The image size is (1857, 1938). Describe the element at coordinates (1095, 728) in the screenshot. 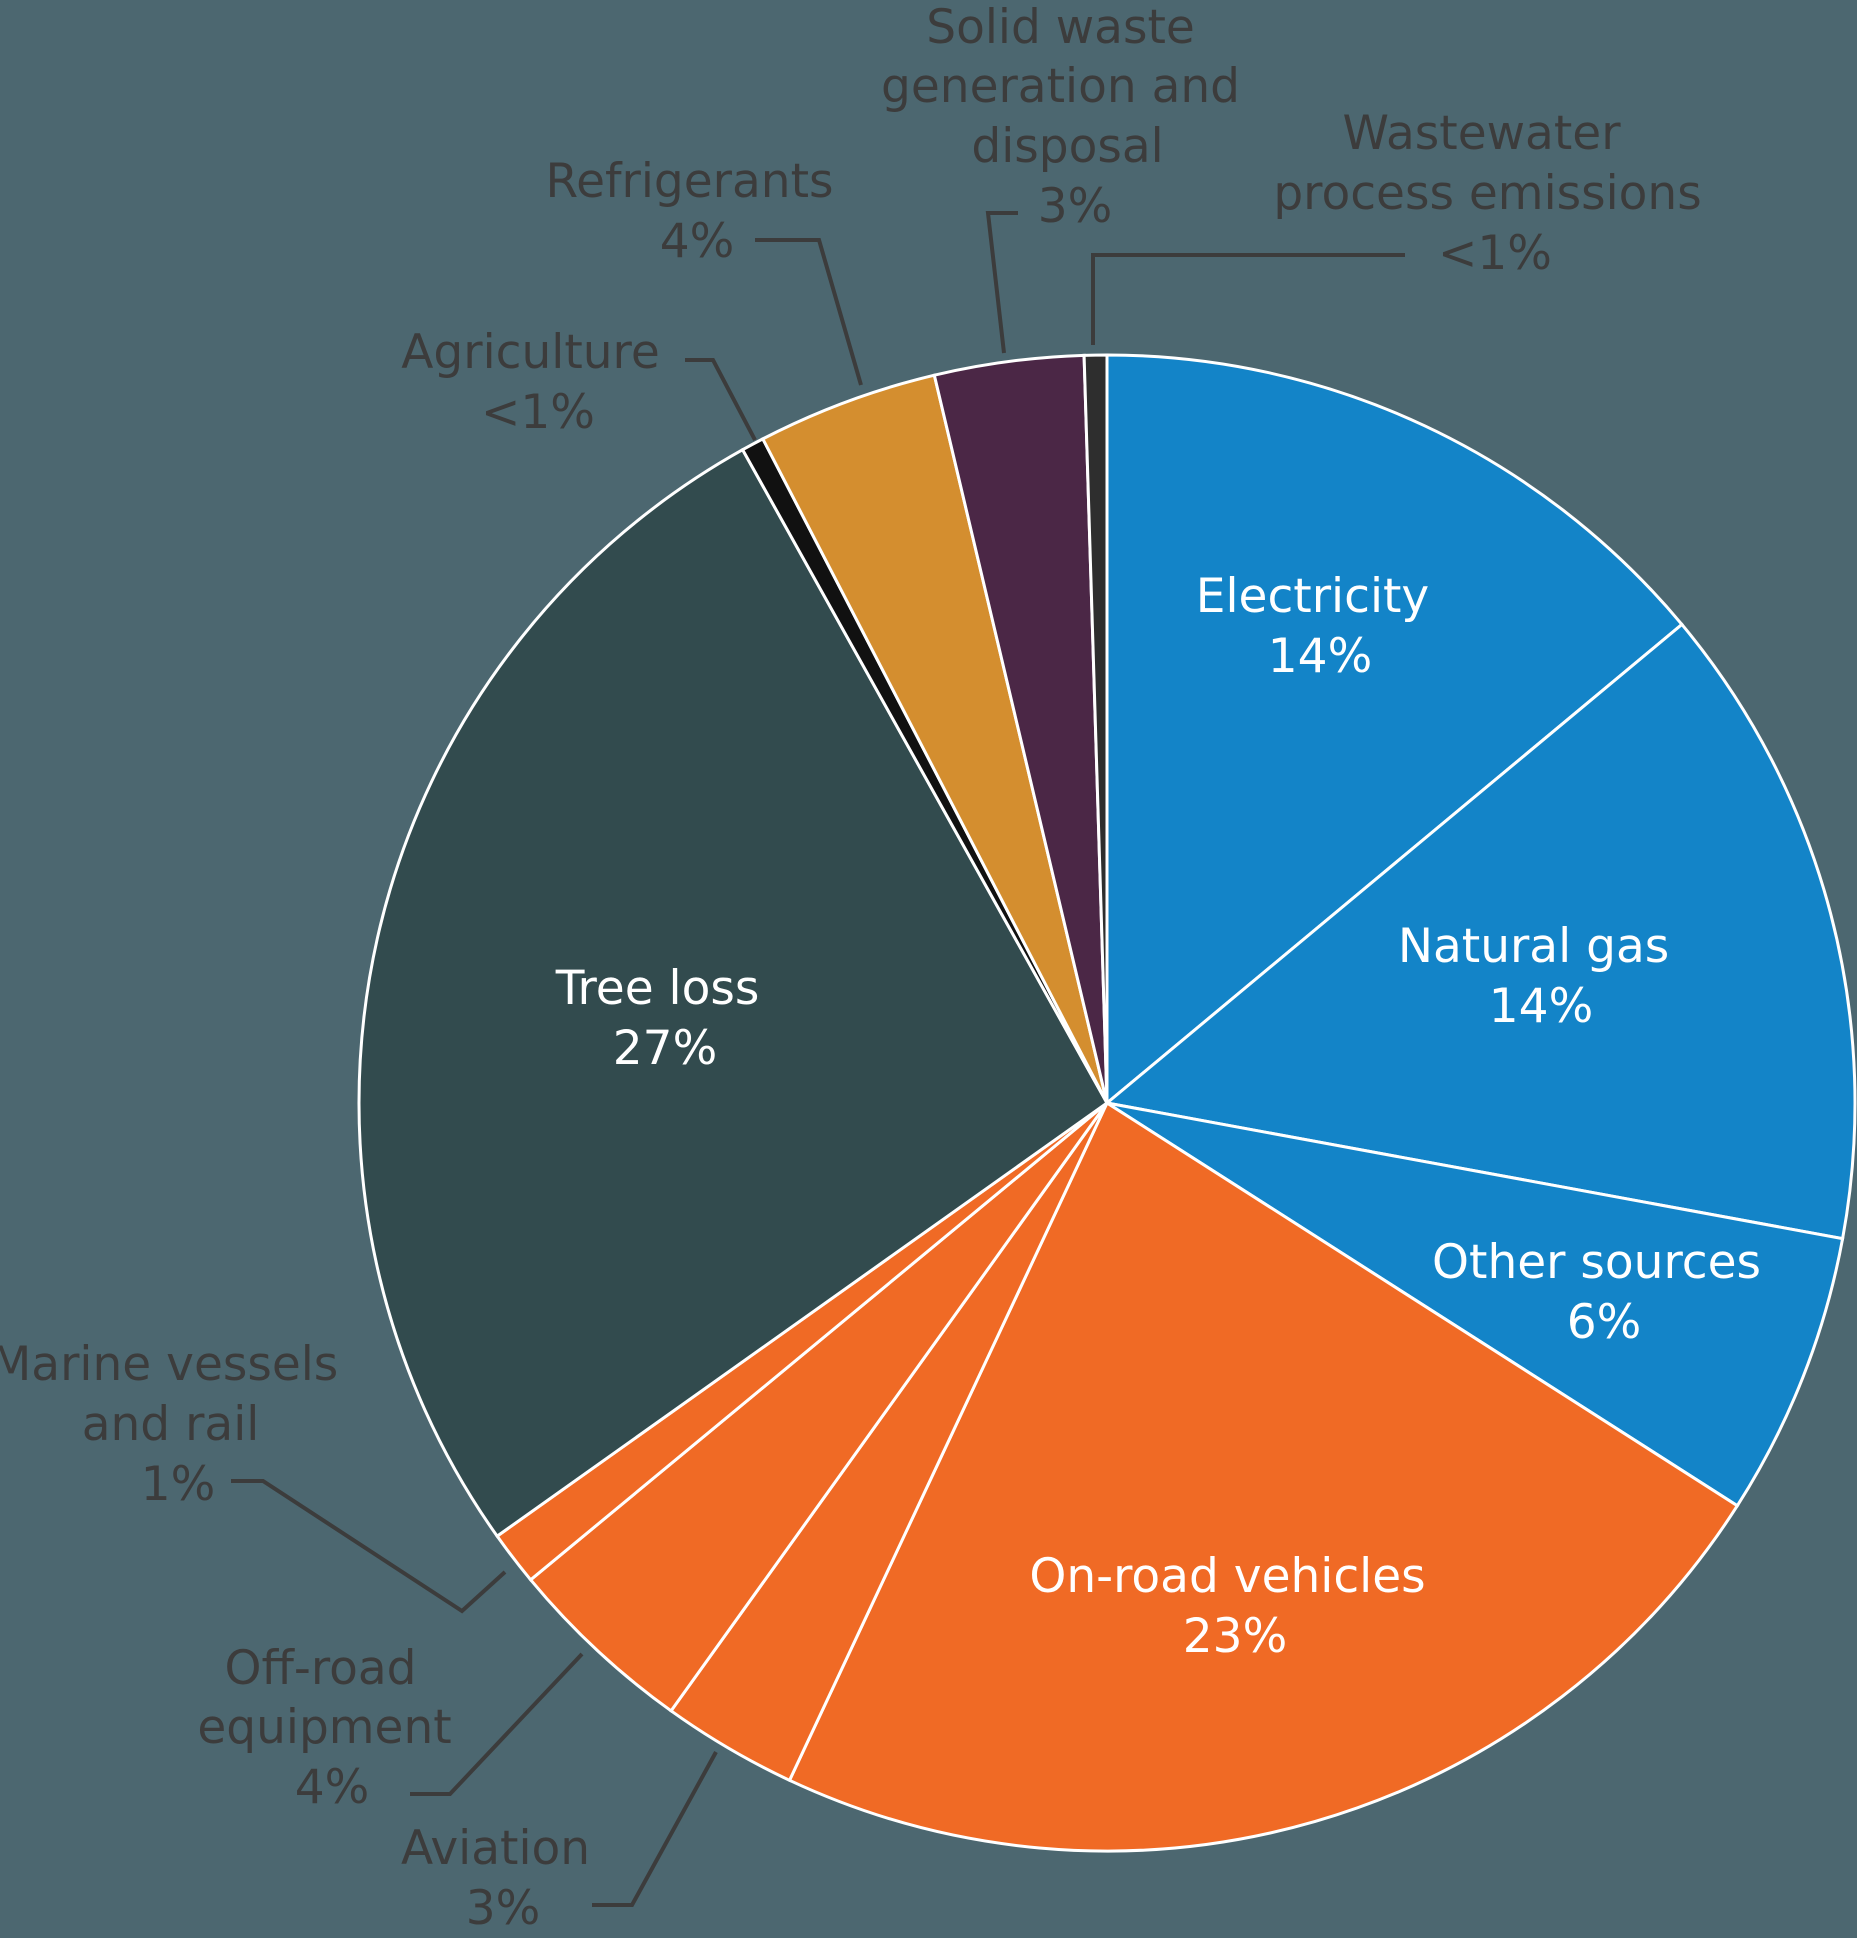

I see `pie-slice-wastewater-process-emissions` at that location.